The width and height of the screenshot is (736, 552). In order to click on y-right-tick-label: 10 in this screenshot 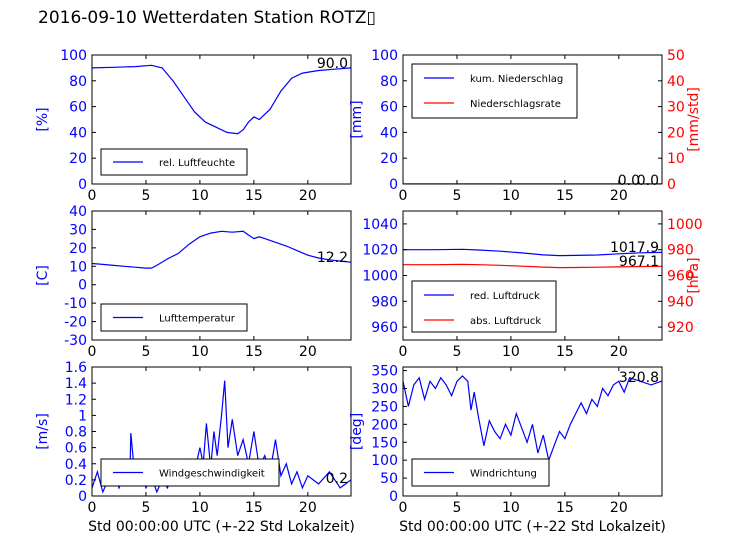, I will do `click(676, 159)`.